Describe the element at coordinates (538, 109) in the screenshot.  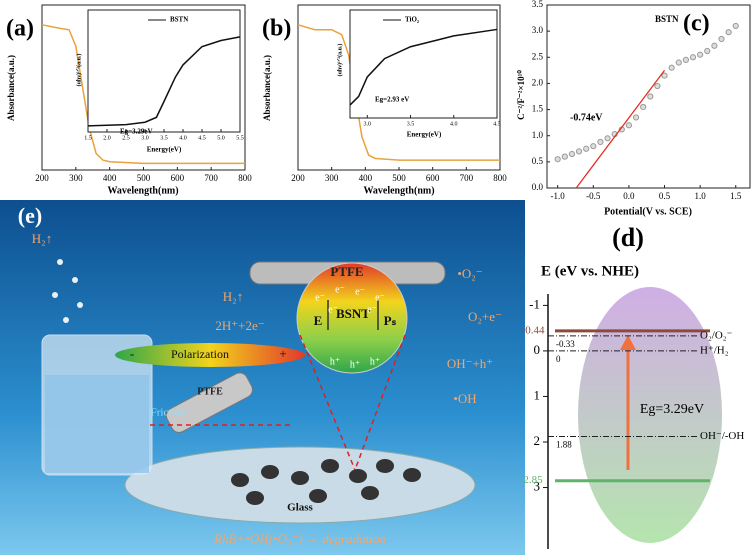
I see `y-tick-label: 1.5` at that location.